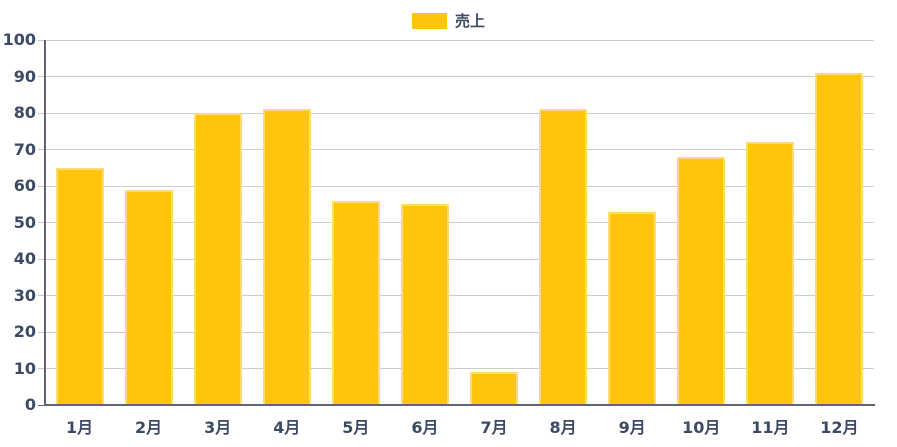  Describe the element at coordinates (24, 368) in the screenshot. I see `y-axis-label: 10` at that location.